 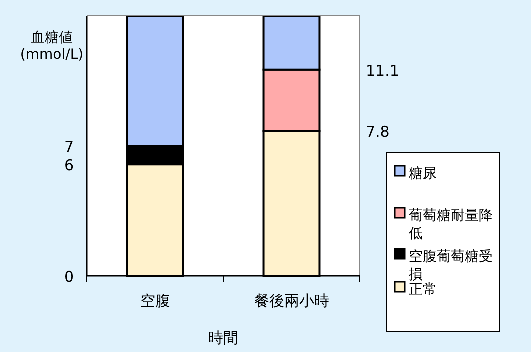 I want to click on x-axis-title: 時間, so click(x=223, y=338).